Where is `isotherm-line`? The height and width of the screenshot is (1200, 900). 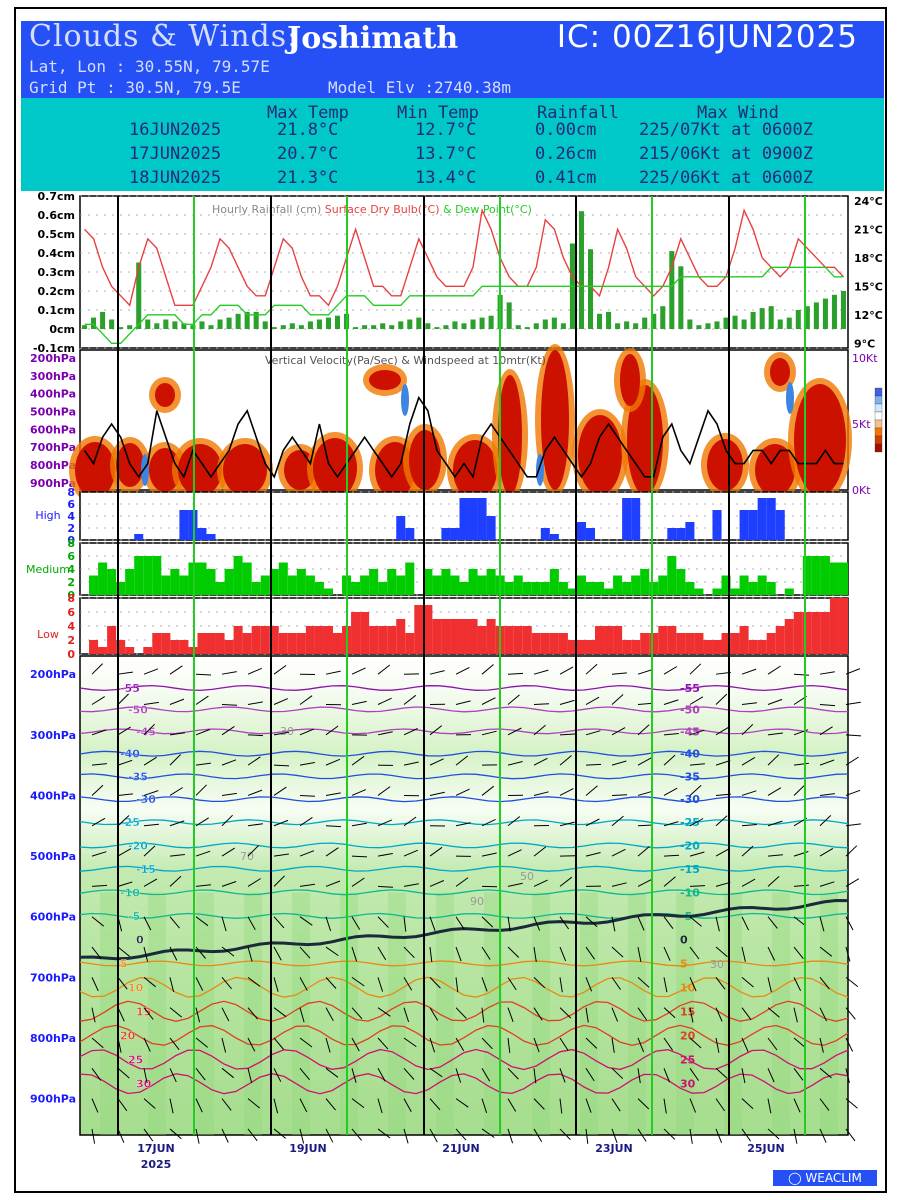 isotherm-line is located at coordinates (464, 963).